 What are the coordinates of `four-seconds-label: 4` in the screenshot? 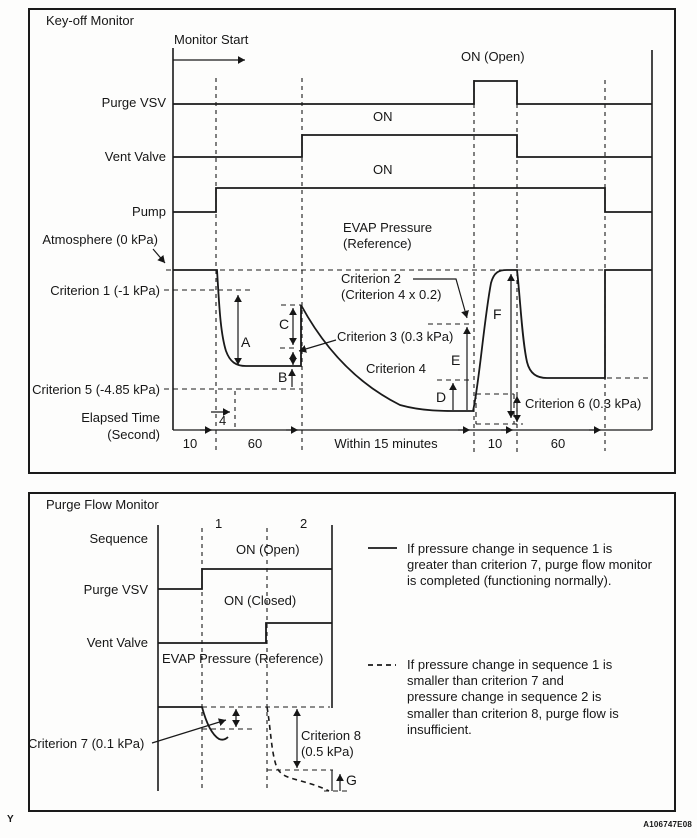 It's located at (223, 420).